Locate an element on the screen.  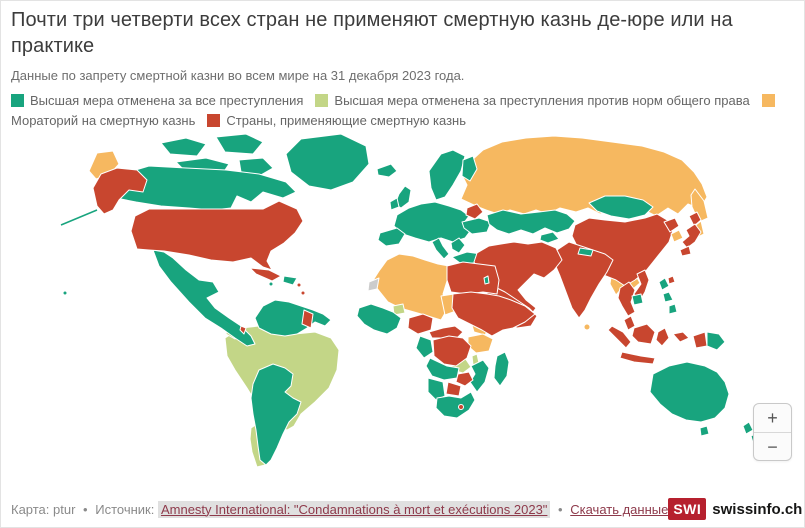
map-zoom-control: + − is located at coordinates (772, 432).